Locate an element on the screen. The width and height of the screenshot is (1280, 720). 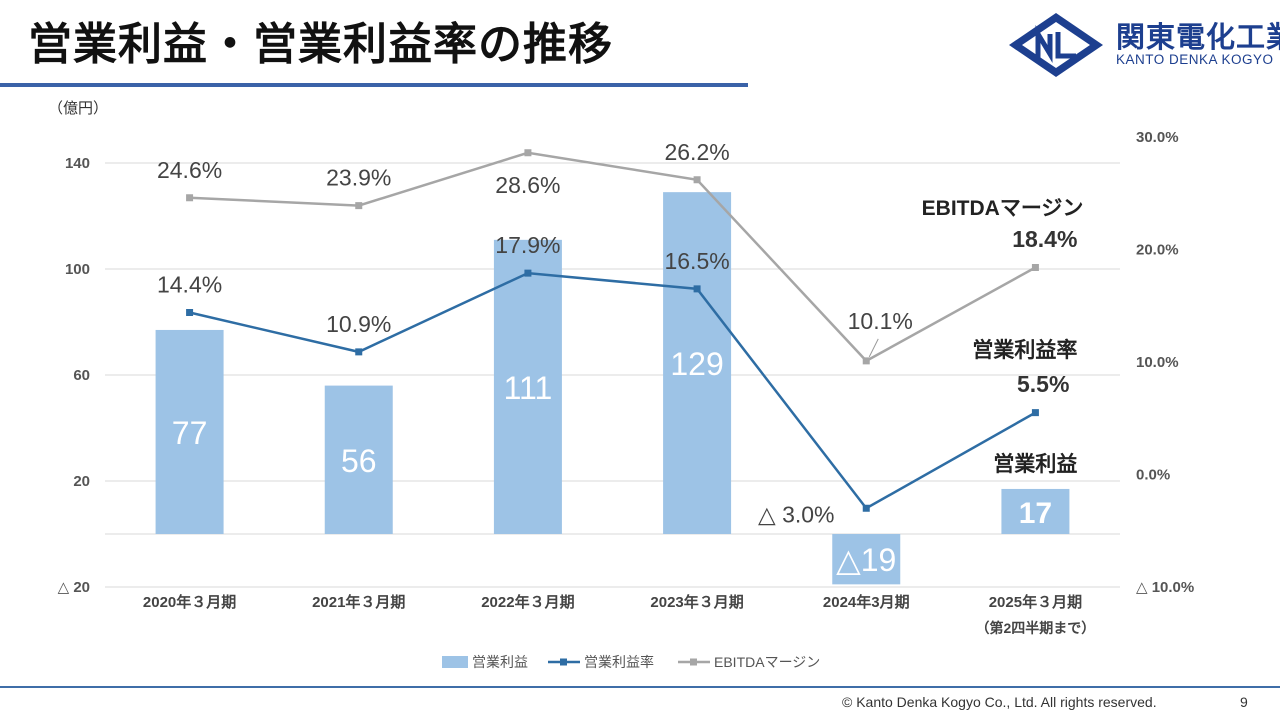
logo-diamond-icon is located at coordinates (1056, 45).